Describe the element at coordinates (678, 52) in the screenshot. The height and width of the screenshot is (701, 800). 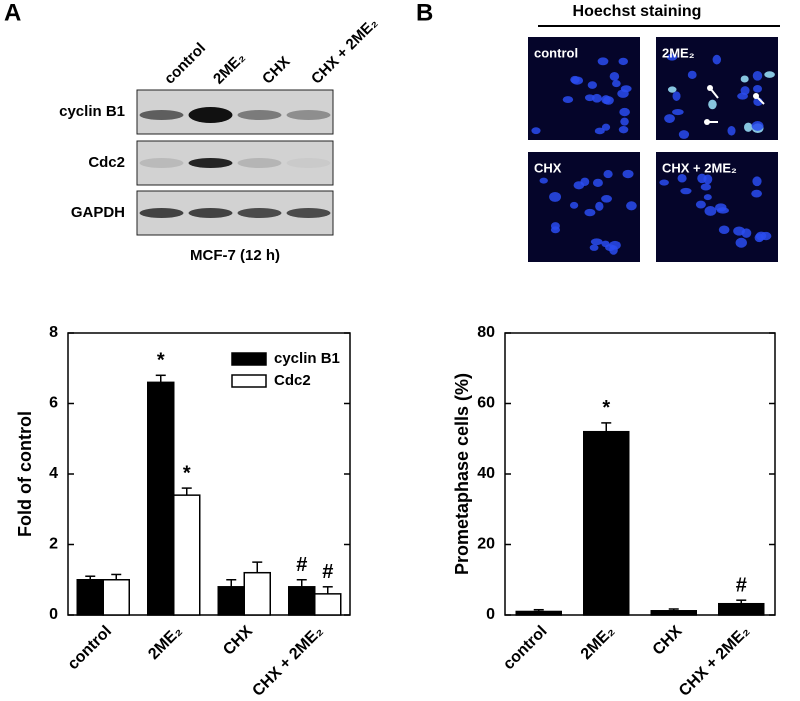
I see `micrograph-label: 2ME₂` at that location.